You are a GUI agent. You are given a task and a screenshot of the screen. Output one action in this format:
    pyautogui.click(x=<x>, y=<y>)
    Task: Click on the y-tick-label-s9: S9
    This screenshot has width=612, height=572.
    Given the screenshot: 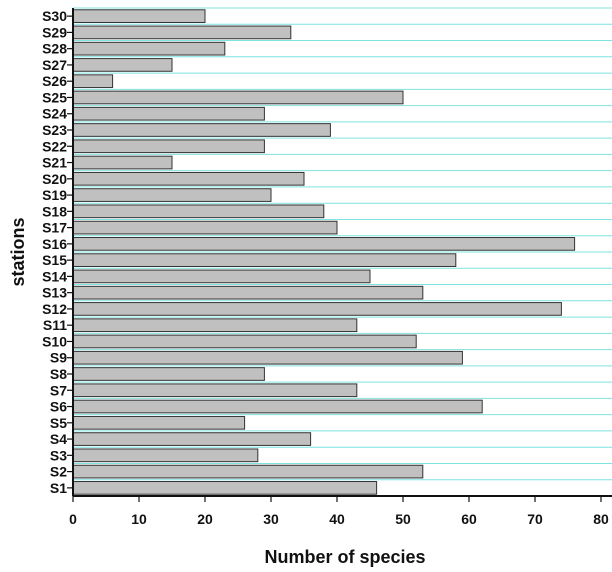 What is the action you would take?
    pyautogui.click(x=58, y=358)
    